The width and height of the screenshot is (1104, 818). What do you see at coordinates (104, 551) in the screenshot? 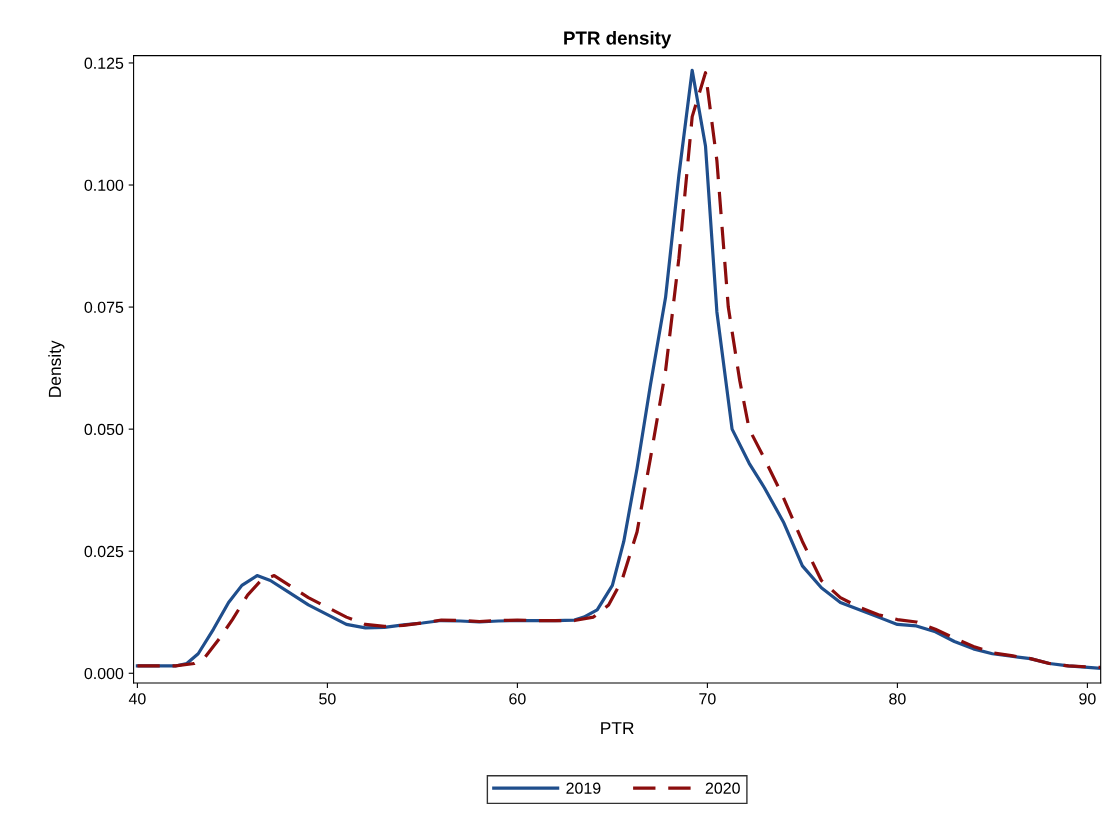
I see `y-tick-label: 0.025` at bounding box center [104, 551].